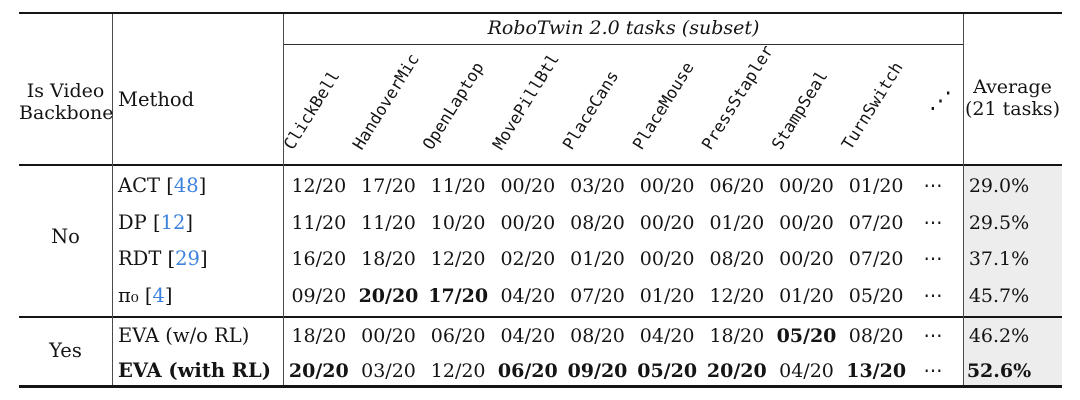 This screenshot has height=400, width=1080. I want to click on average-cell: 46.2%, so click(999, 336).